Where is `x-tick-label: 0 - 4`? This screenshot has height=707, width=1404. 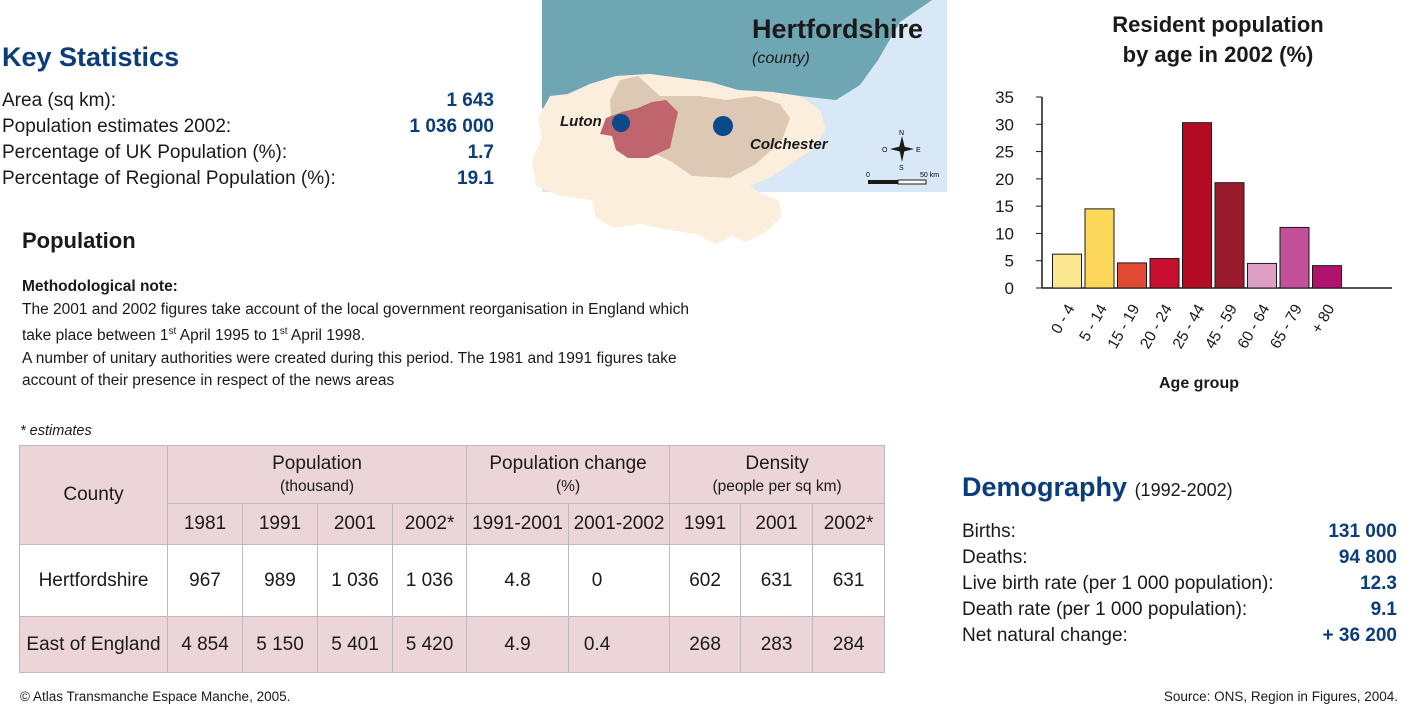
x-tick-label: 0 - 4 is located at coordinates (1063, 319).